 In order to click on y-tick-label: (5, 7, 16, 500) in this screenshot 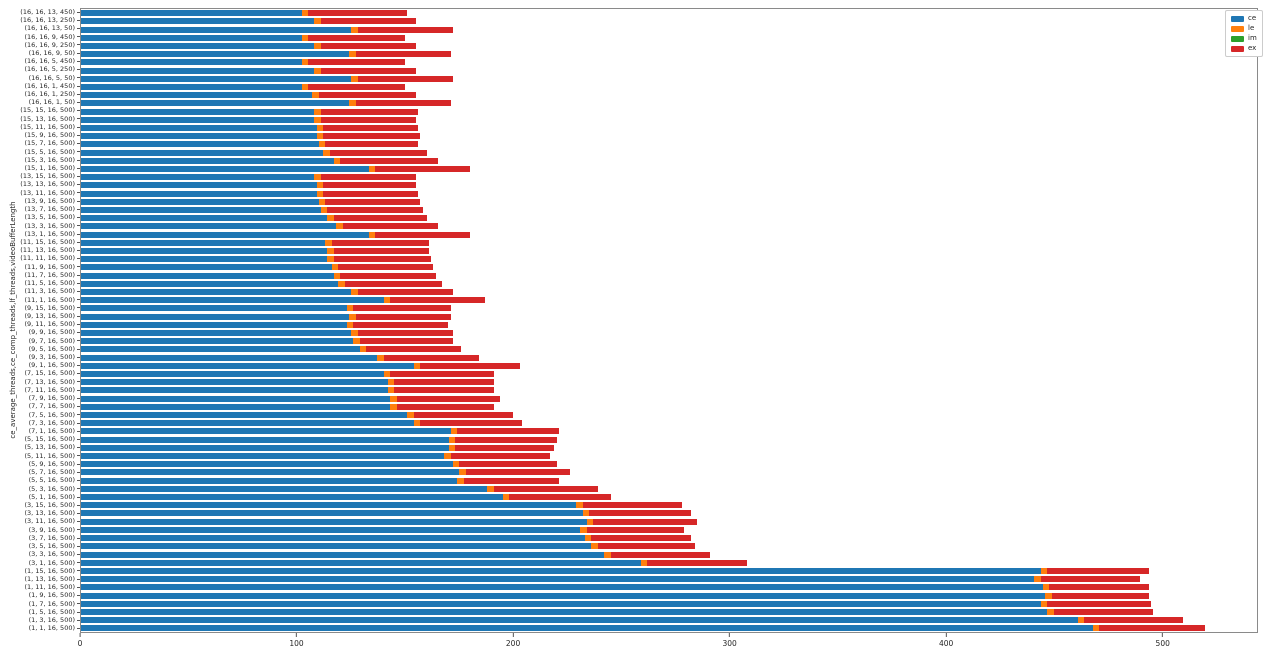, I will do `click(40, 472)`.